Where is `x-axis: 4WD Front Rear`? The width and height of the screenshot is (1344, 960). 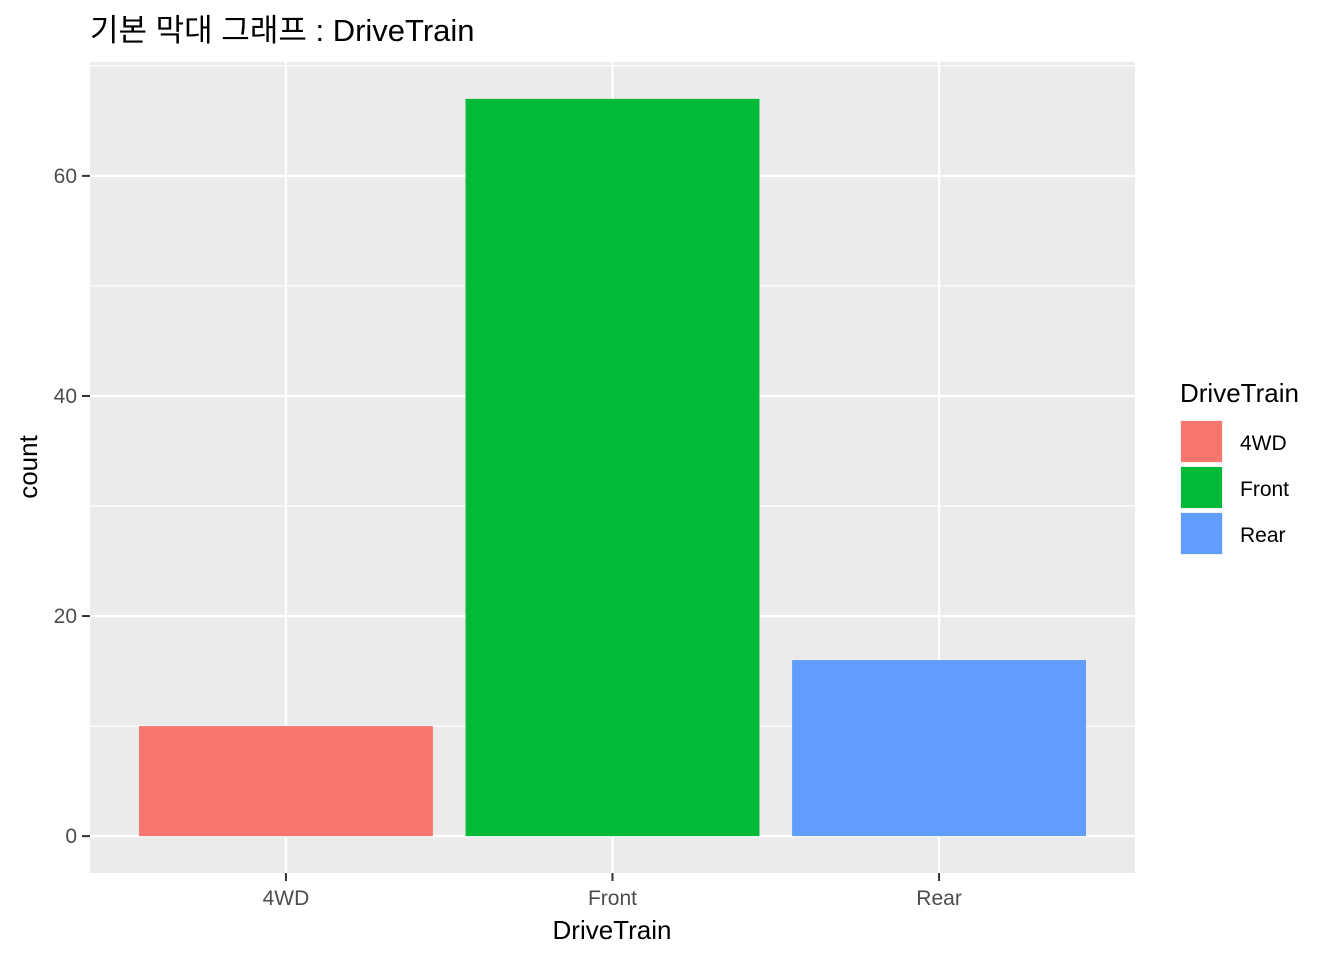 x-axis: 4WD Front Rear is located at coordinates (612, 891).